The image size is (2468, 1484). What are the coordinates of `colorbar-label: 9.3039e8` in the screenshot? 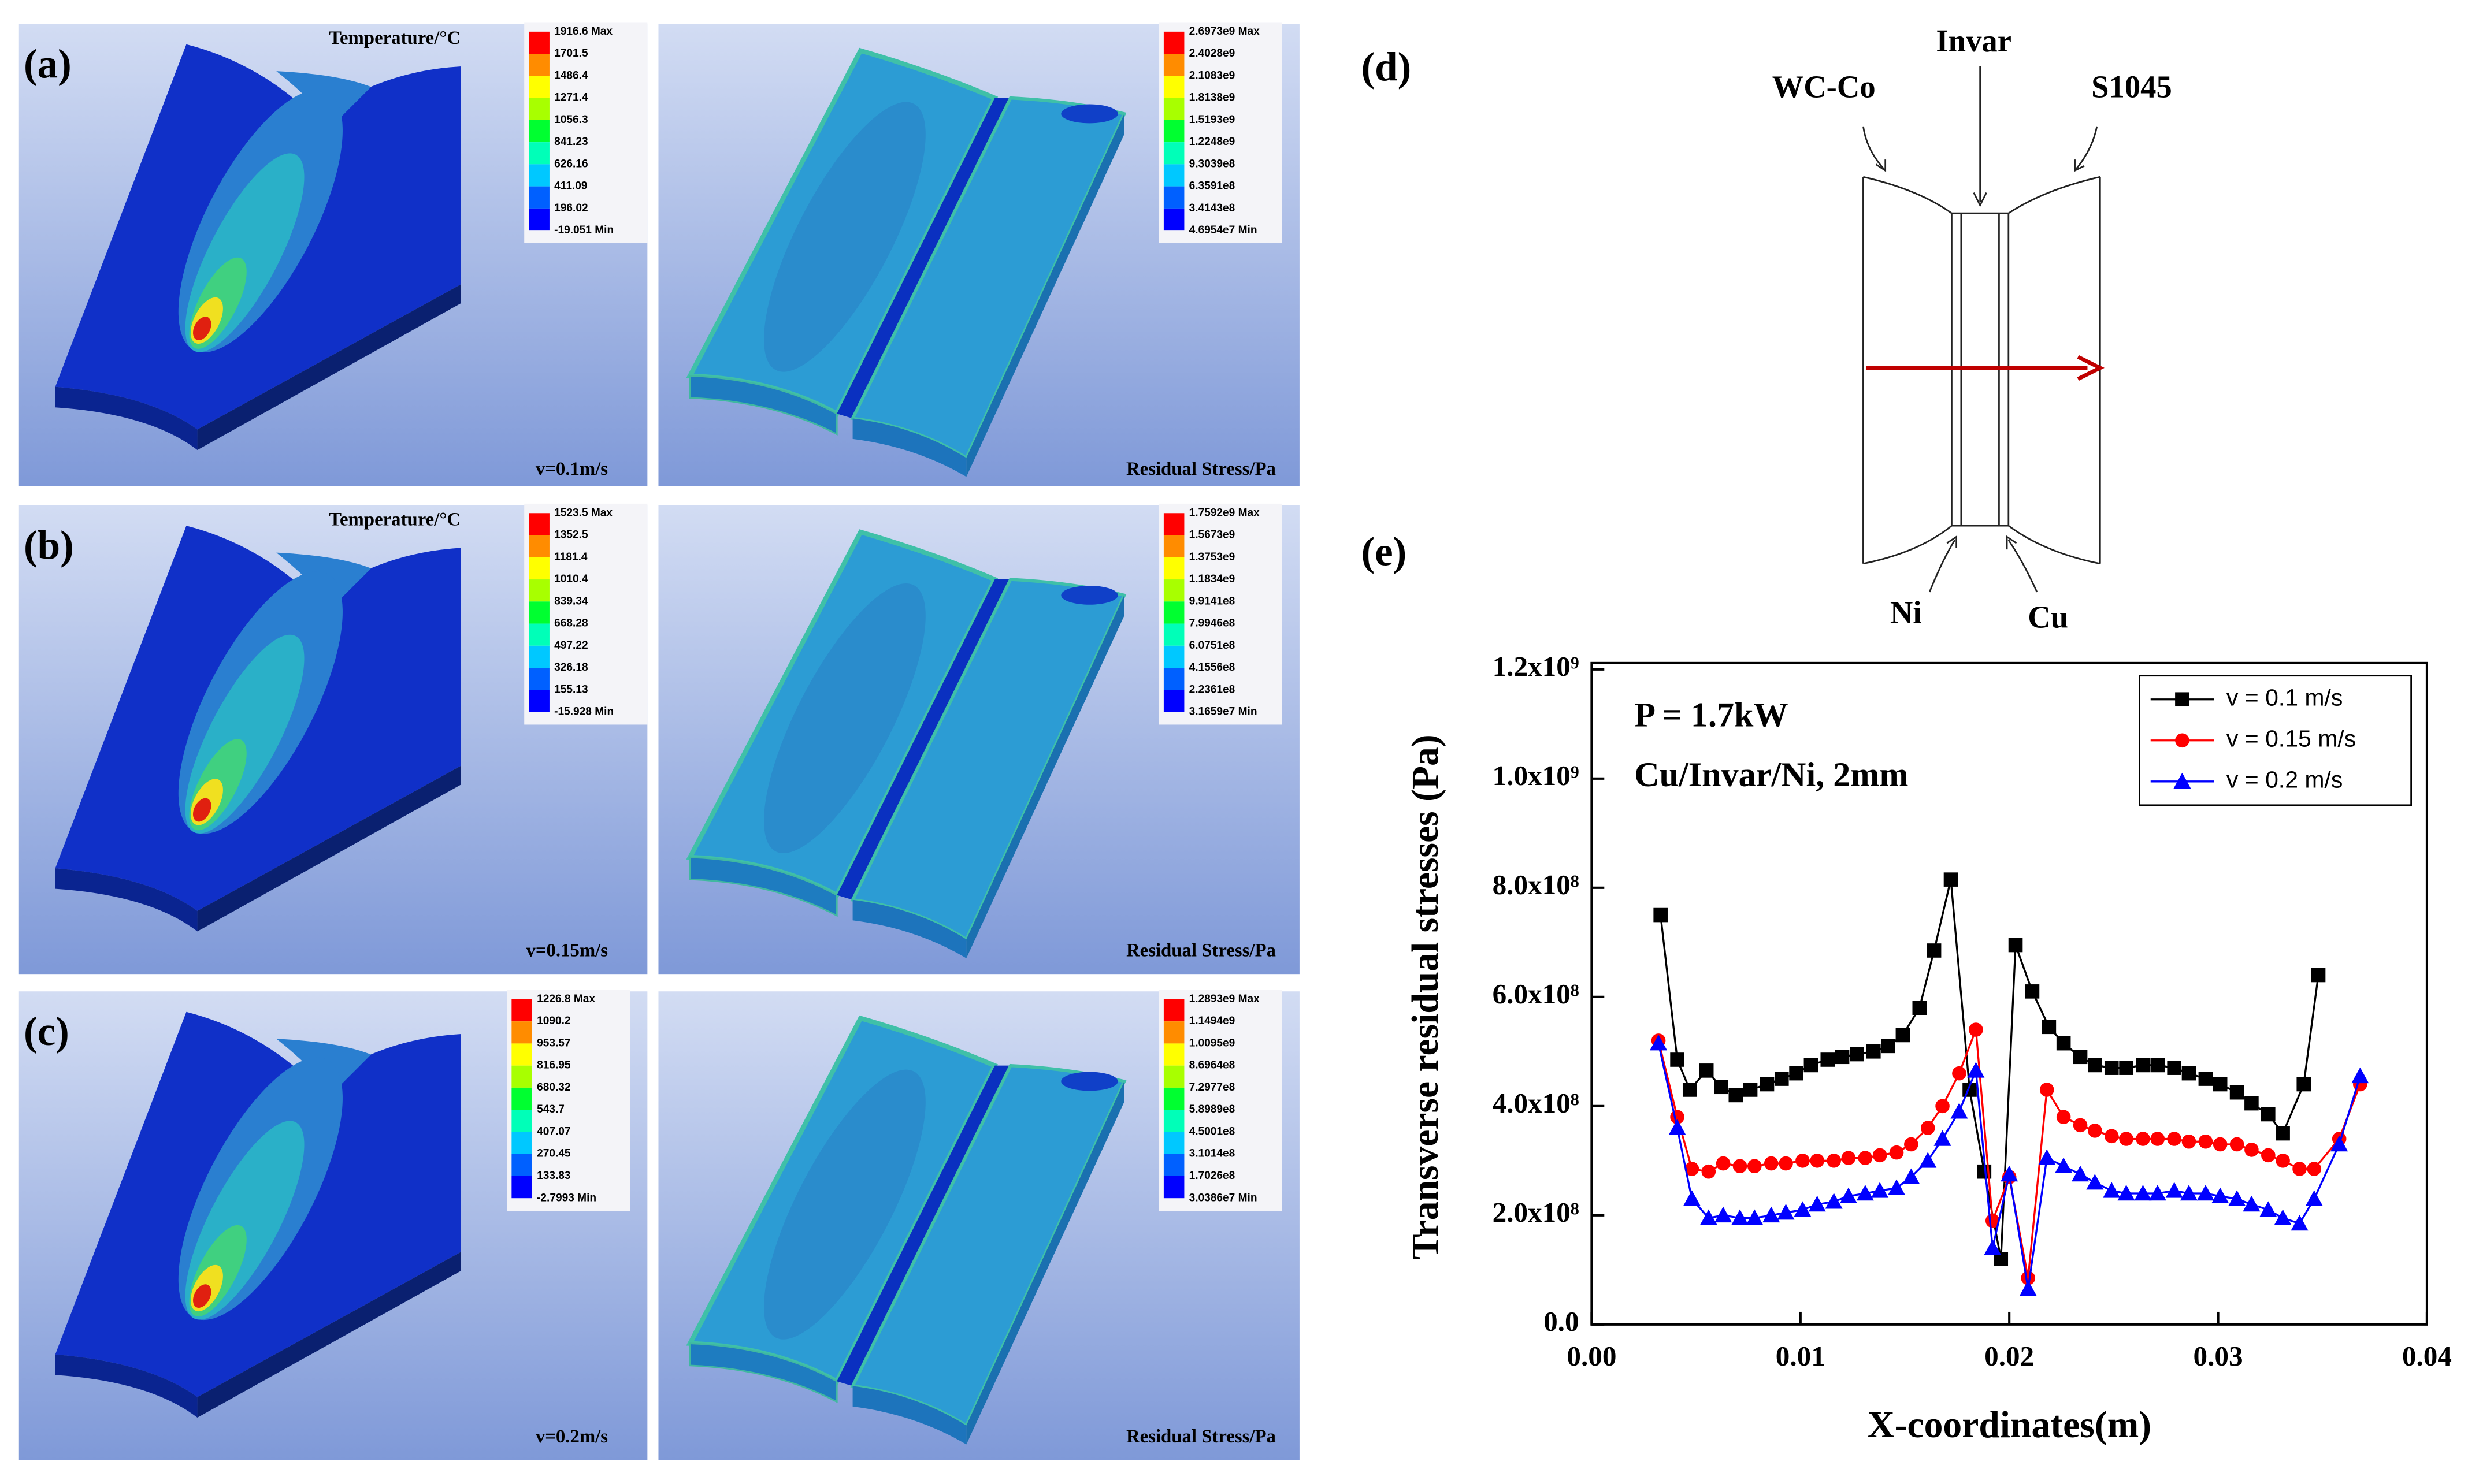 It's located at (1212, 164).